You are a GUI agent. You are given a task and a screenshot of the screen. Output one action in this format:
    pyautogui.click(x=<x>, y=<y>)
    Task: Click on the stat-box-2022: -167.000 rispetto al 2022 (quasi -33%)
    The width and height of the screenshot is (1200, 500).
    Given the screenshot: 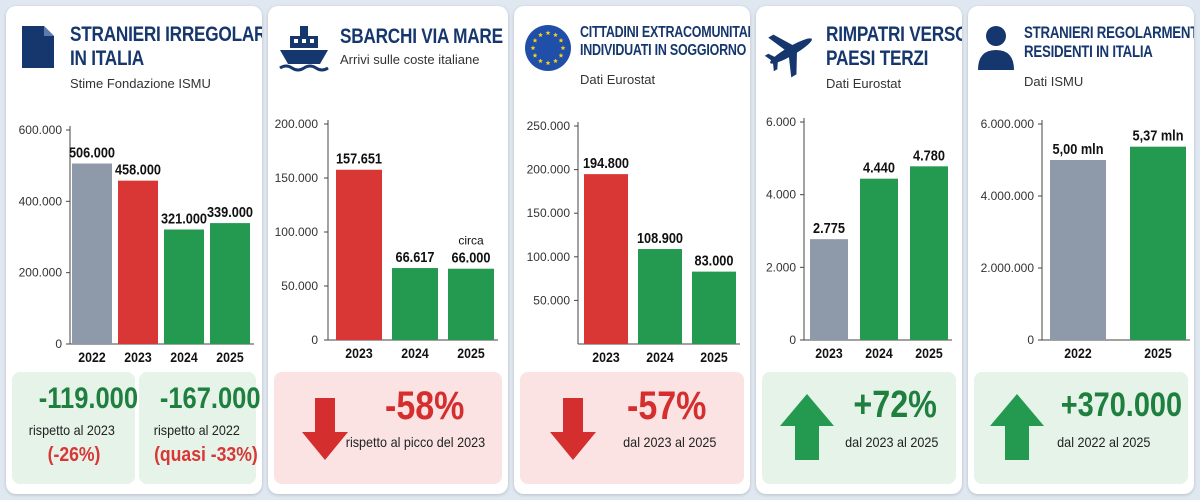 What is the action you would take?
    pyautogui.click(x=200, y=428)
    